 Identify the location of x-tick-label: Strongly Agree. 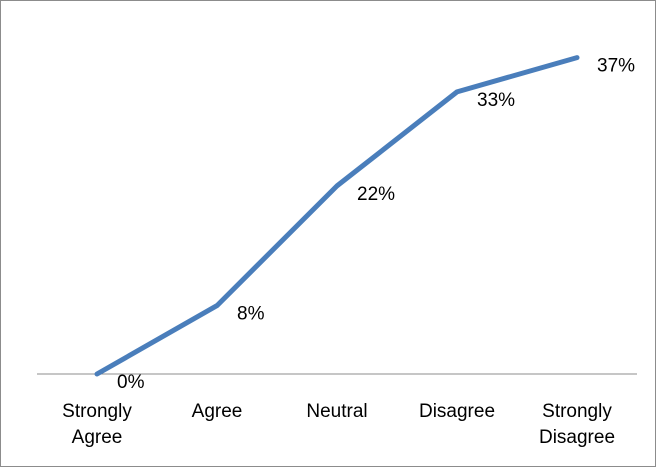
(97, 424).